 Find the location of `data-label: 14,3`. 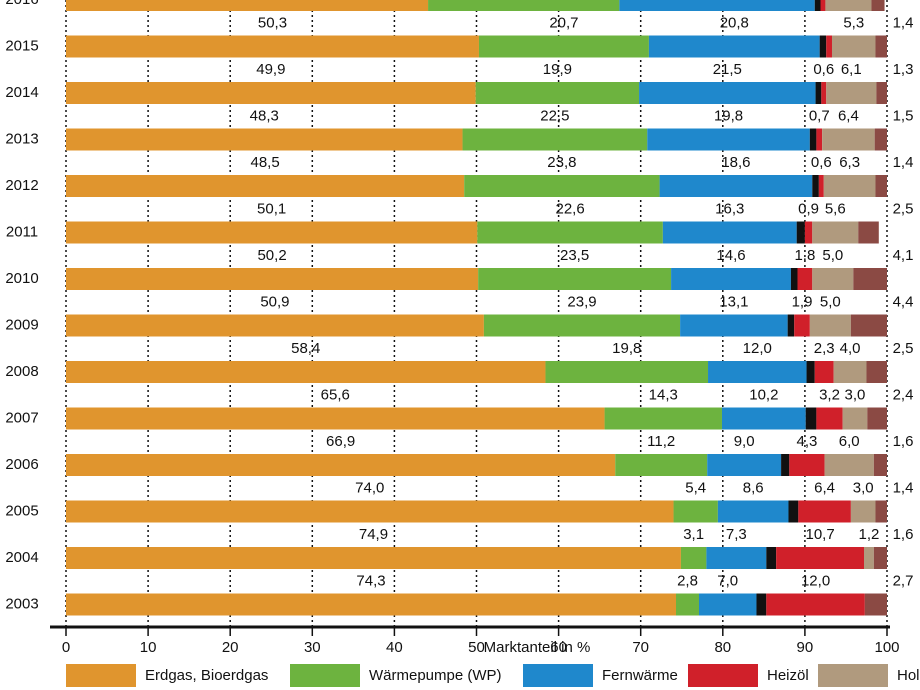

data-label: 14,3 is located at coordinates (663, 394).